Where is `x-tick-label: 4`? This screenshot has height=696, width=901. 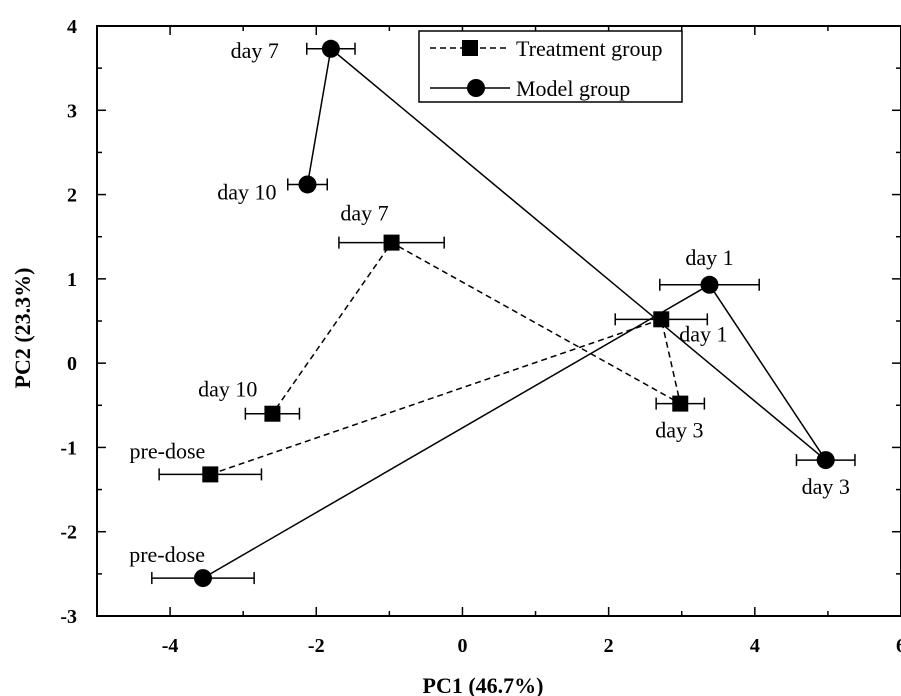 x-tick-label: 4 is located at coordinates (755, 646).